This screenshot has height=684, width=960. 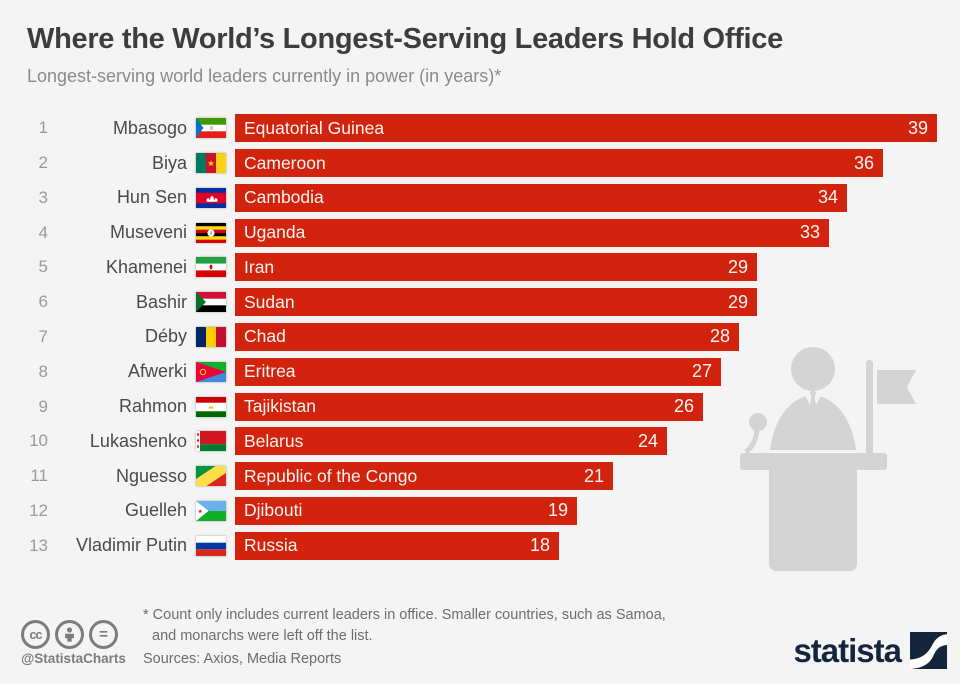 What do you see at coordinates (103, 634) in the screenshot?
I see `no-derivatives-icon: =` at bounding box center [103, 634].